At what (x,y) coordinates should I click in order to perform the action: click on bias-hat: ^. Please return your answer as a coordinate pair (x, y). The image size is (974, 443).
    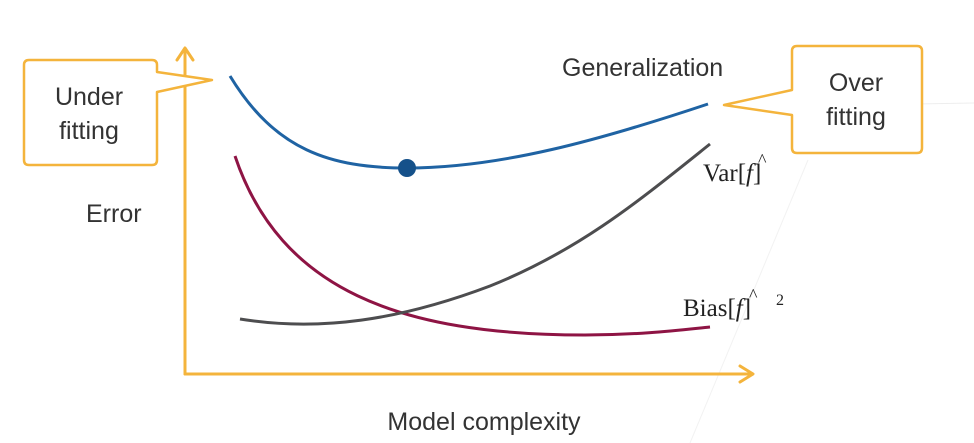
    Looking at the image, I should click on (753, 295).